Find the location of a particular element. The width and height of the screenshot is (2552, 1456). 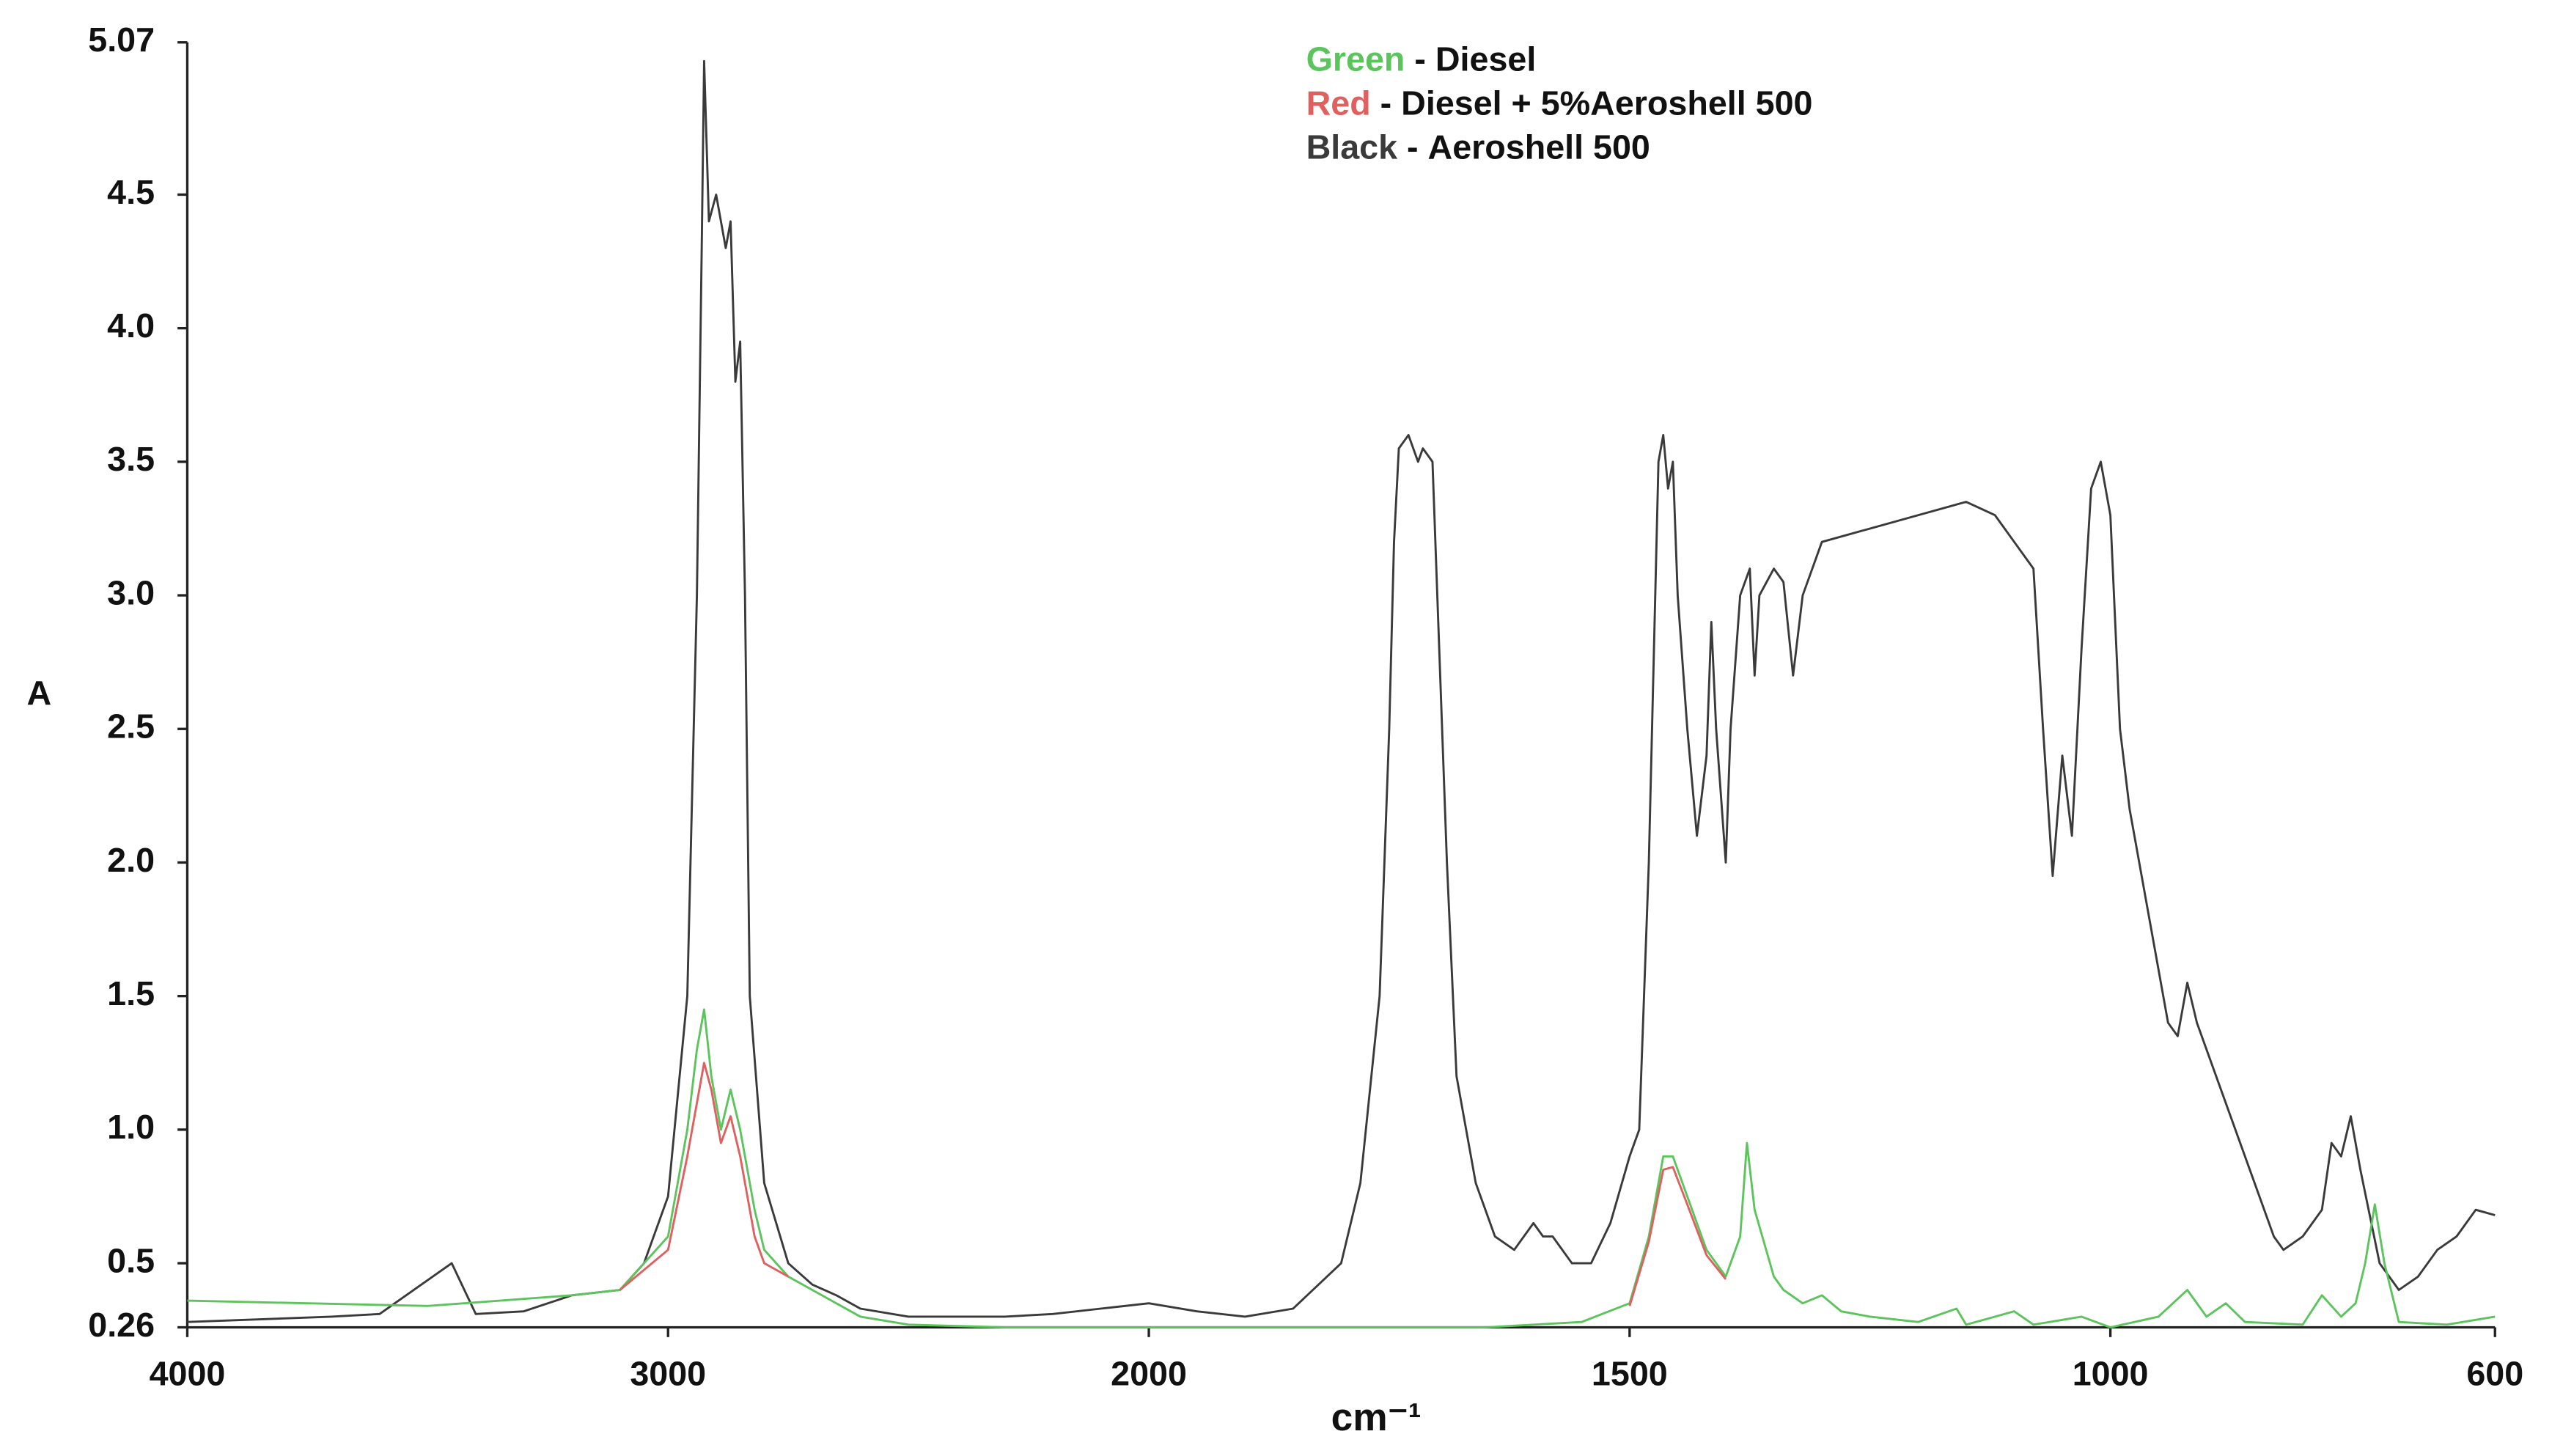

legend-color-word: Green is located at coordinates (1355, 59).